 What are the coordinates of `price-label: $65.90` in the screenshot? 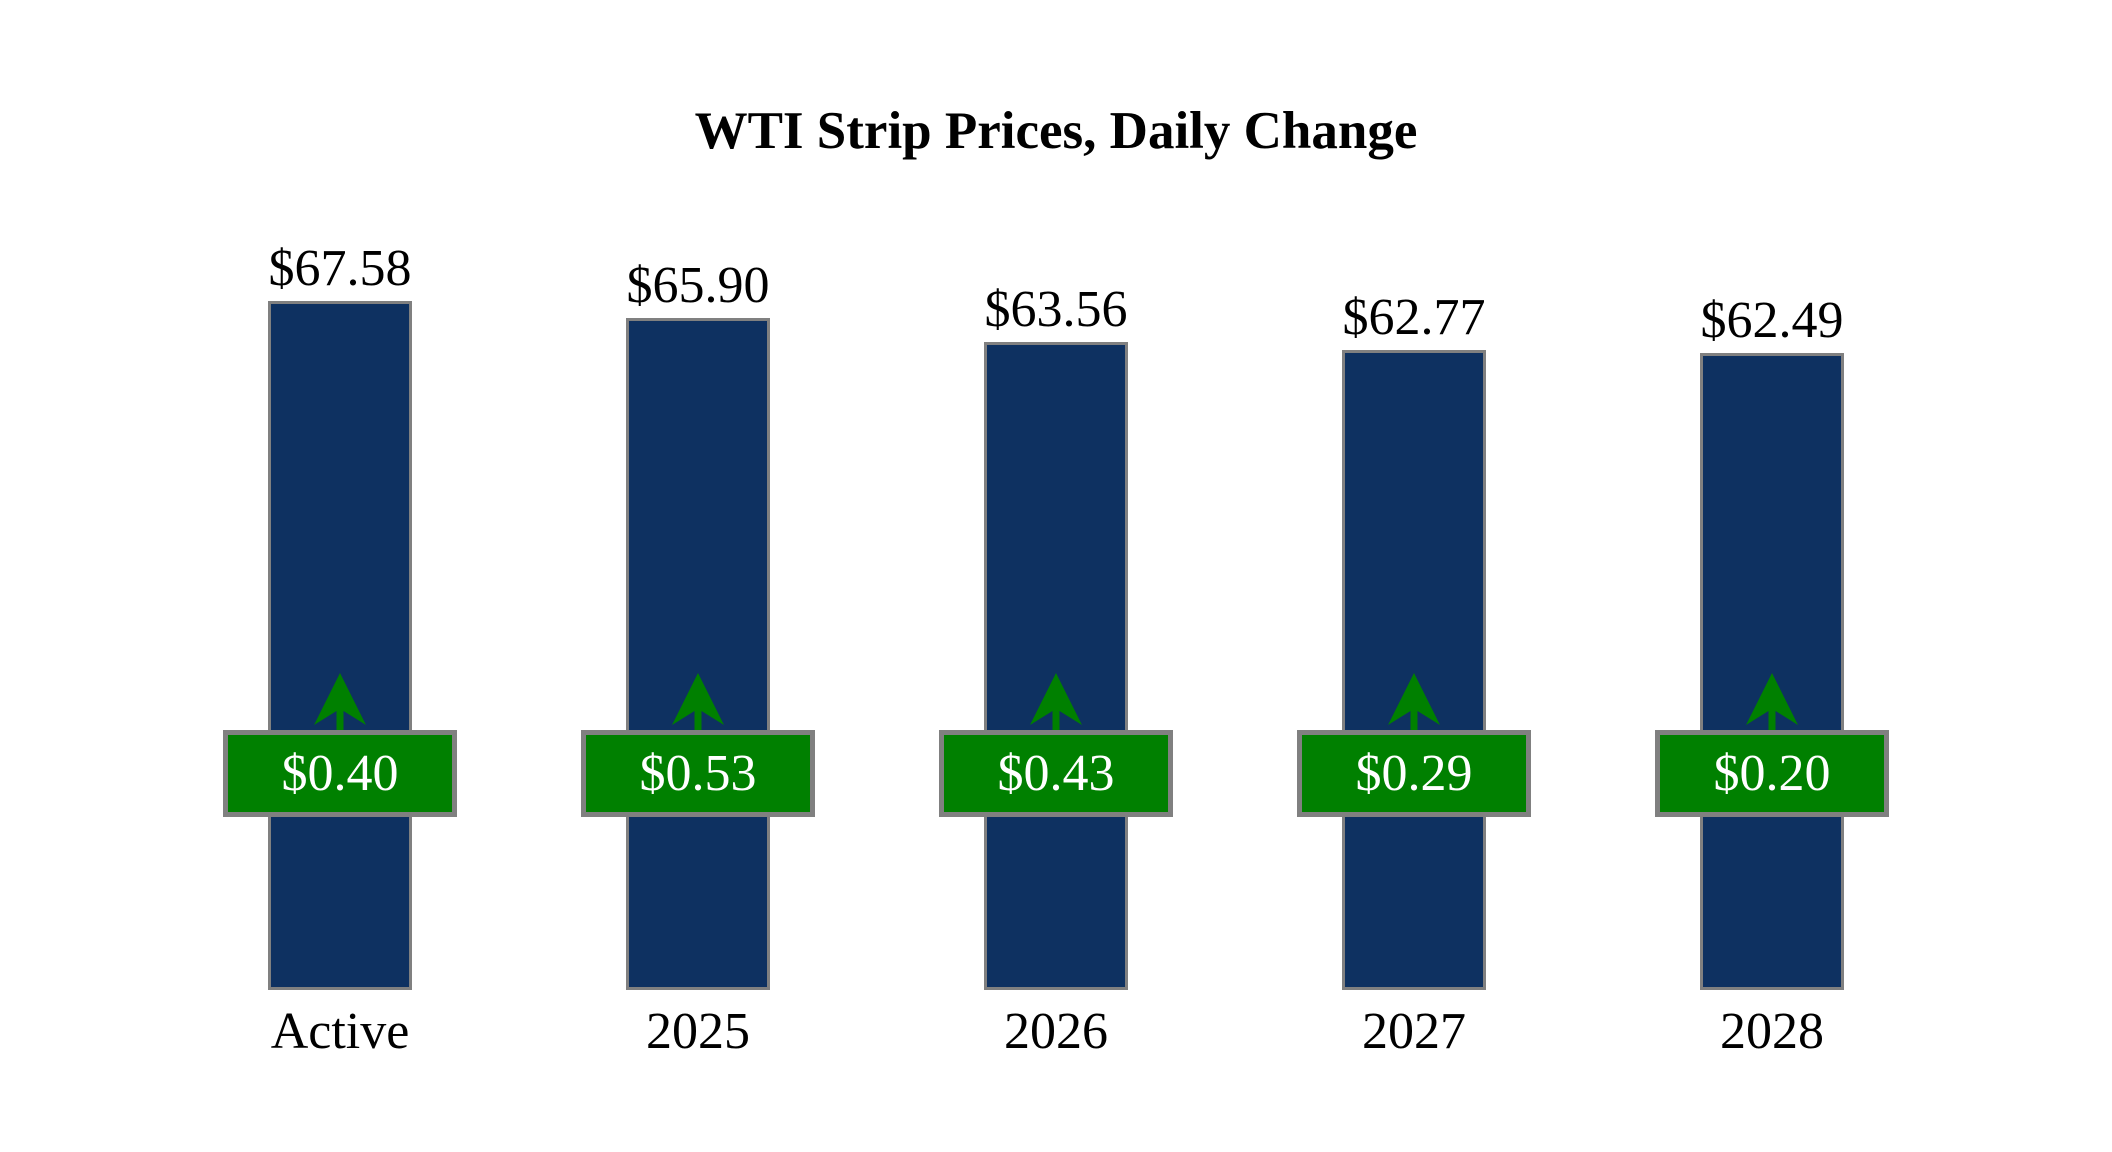 It's located at (698, 285).